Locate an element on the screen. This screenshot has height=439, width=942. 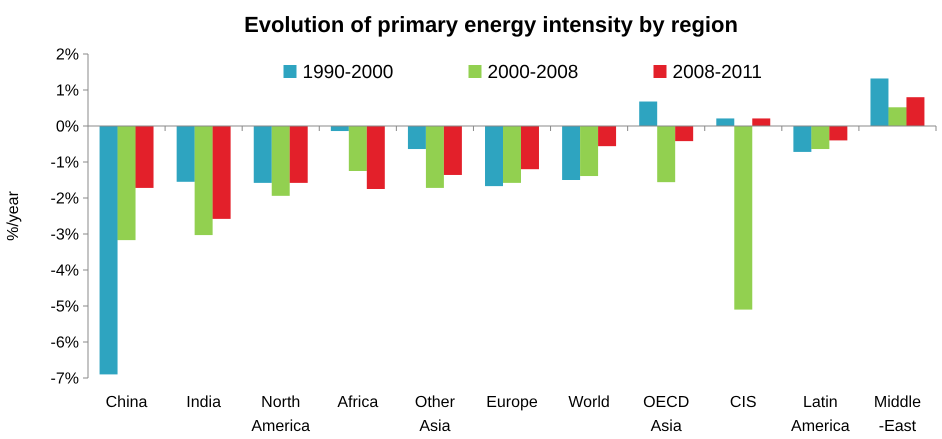
y-tick-label: -3% is located at coordinates (64, 235).